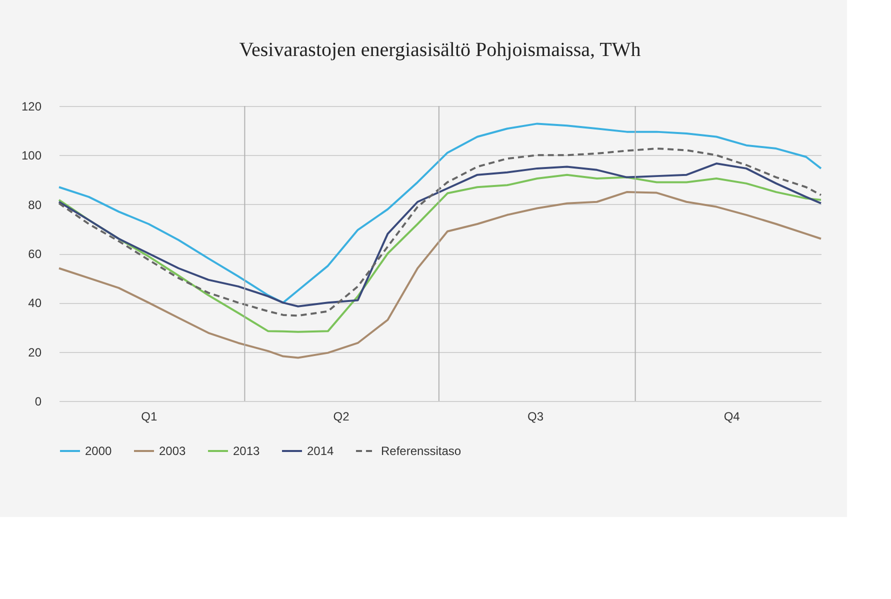  What do you see at coordinates (320, 451) in the screenshot?
I see `legend-label: 2014` at bounding box center [320, 451].